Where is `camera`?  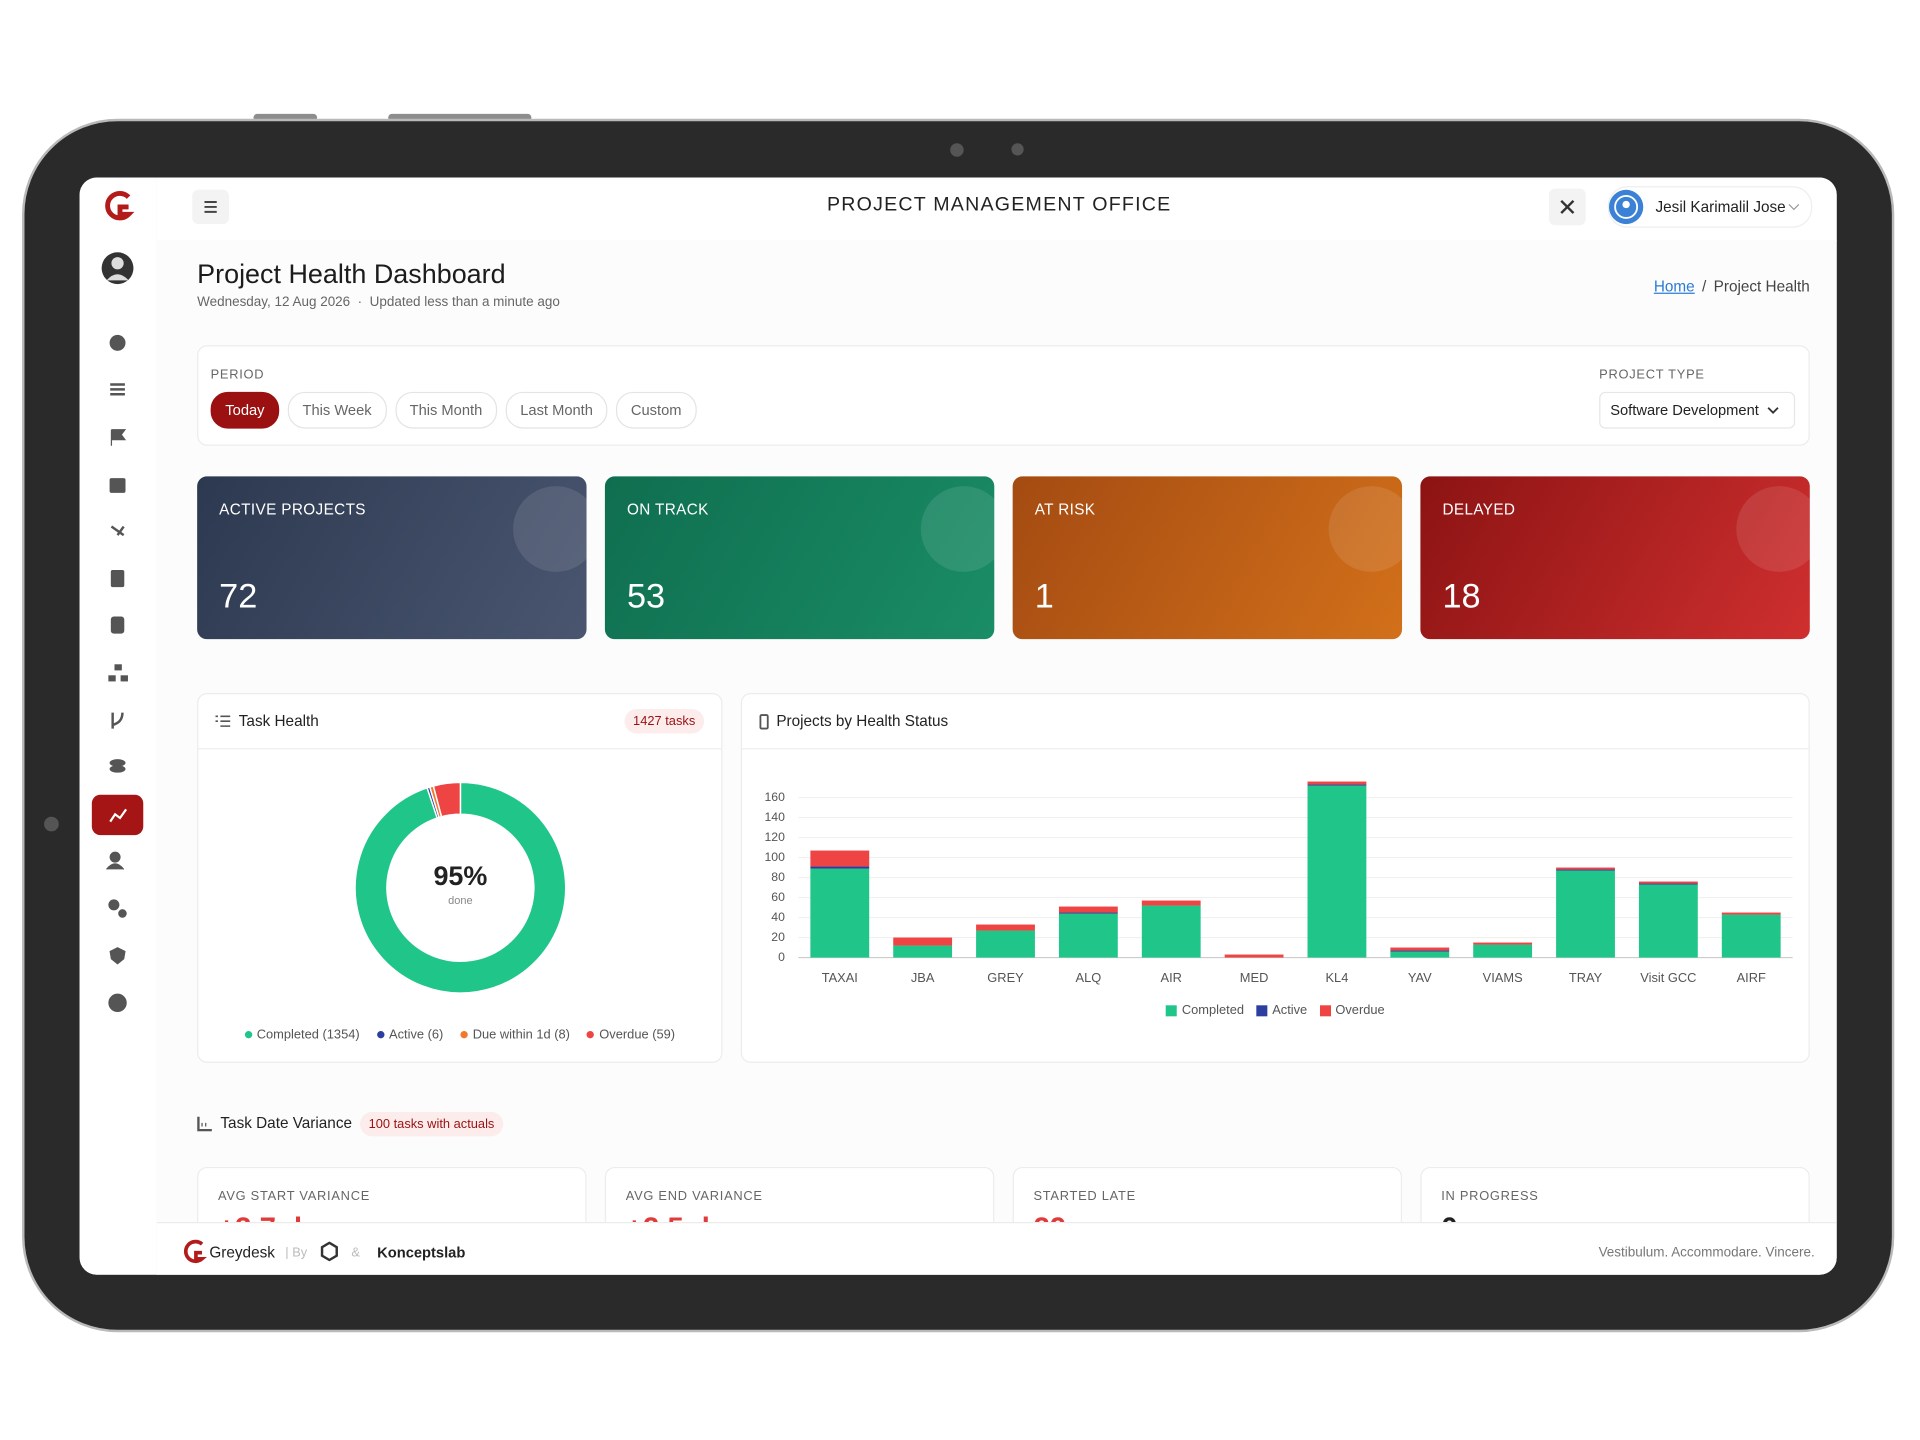 camera is located at coordinates (957, 150).